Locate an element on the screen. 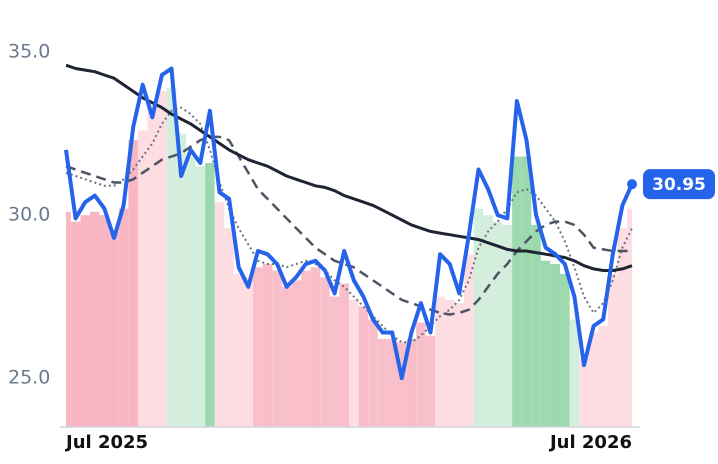 The width and height of the screenshot is (718, 464). x-tick-label: Jul 2025 is located at coordinates (106, 442).